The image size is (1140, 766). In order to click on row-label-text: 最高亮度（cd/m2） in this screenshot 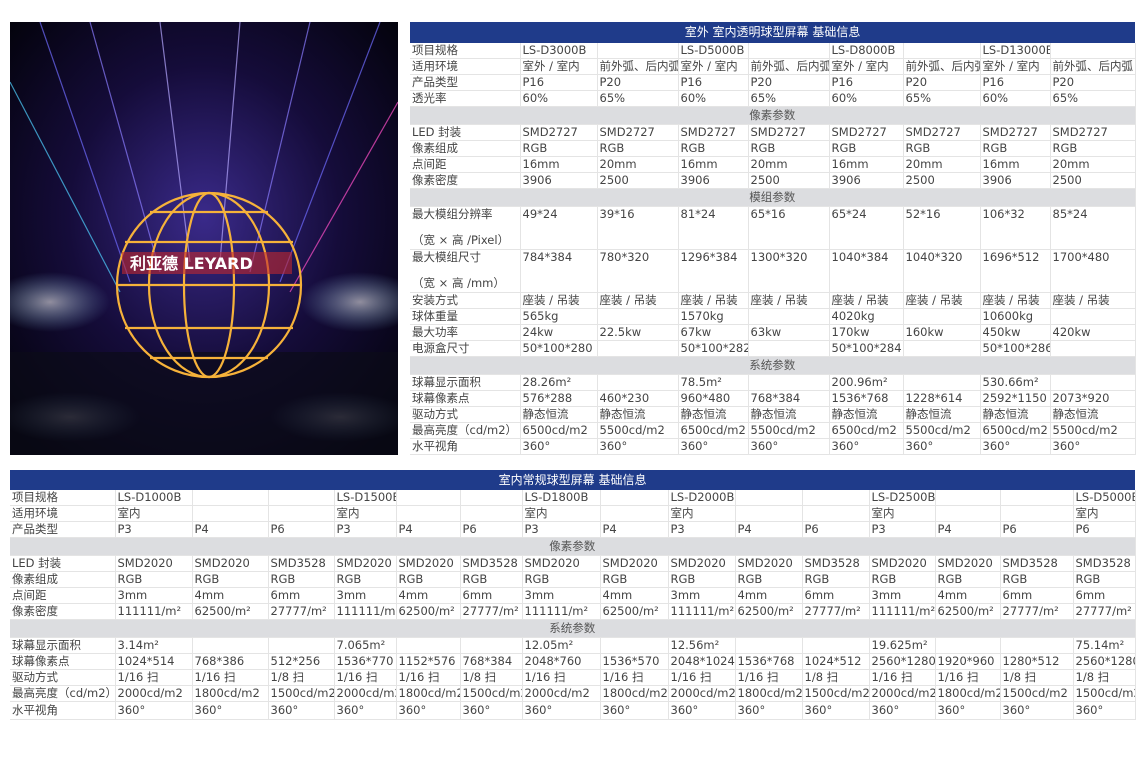, I will do `click(63, 693)`.